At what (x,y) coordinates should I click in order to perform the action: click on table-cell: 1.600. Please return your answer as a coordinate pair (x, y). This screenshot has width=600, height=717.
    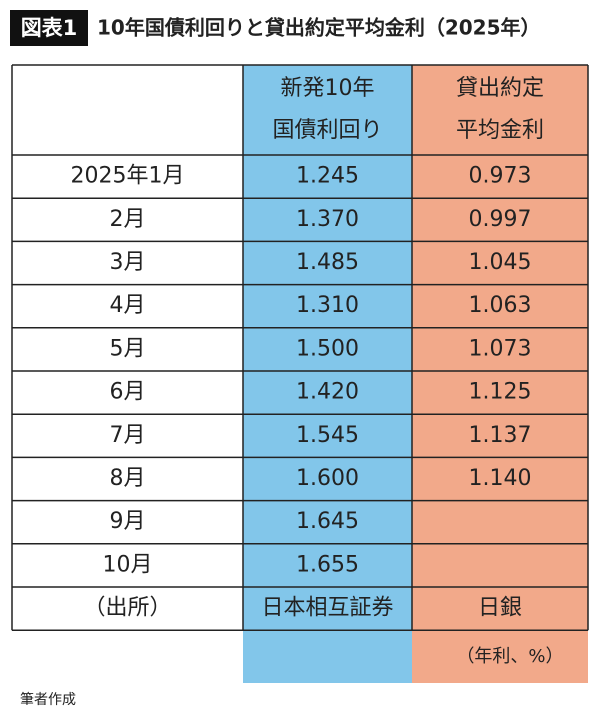
    Looking at the image, I should click on (327, 478).